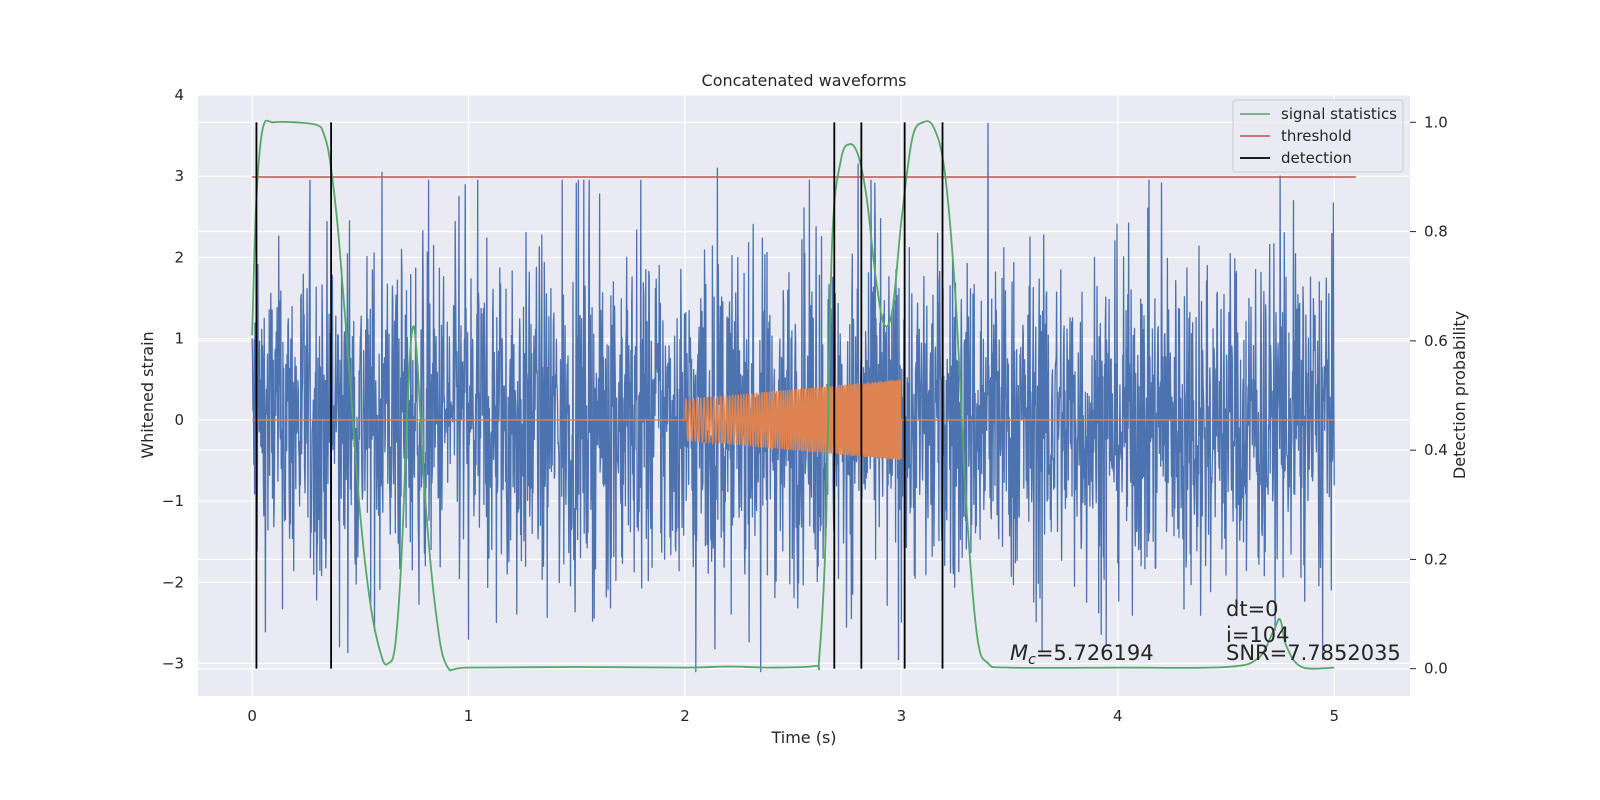 The width and height of the screenshot is (1600, 800). What do you see at coordinates (1436, 232) in the screenshot?
I see `y-tick-label-right: 0.8` at bounding box center [1436, 232].